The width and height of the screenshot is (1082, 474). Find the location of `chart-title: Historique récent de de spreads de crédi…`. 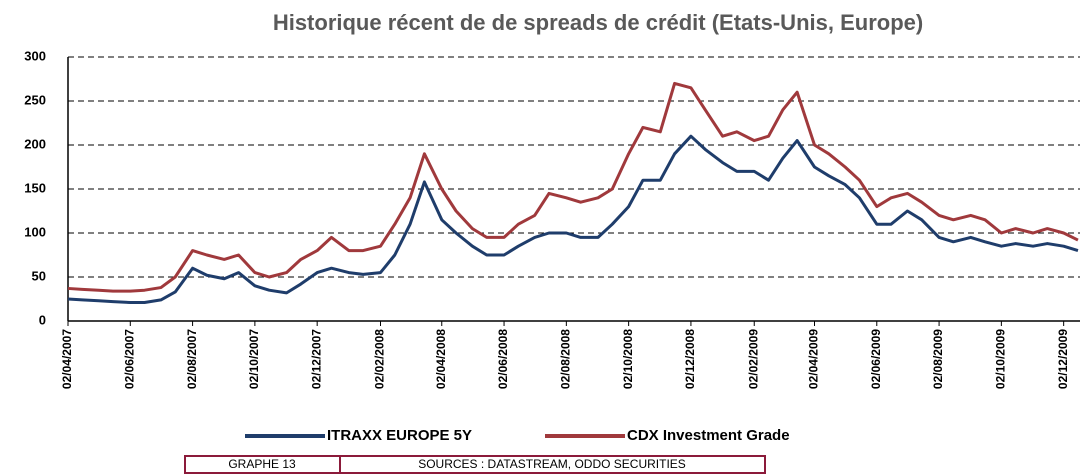

chart-title: Historique récent de de spreads de crédi… is located at coordinates (598, 22).